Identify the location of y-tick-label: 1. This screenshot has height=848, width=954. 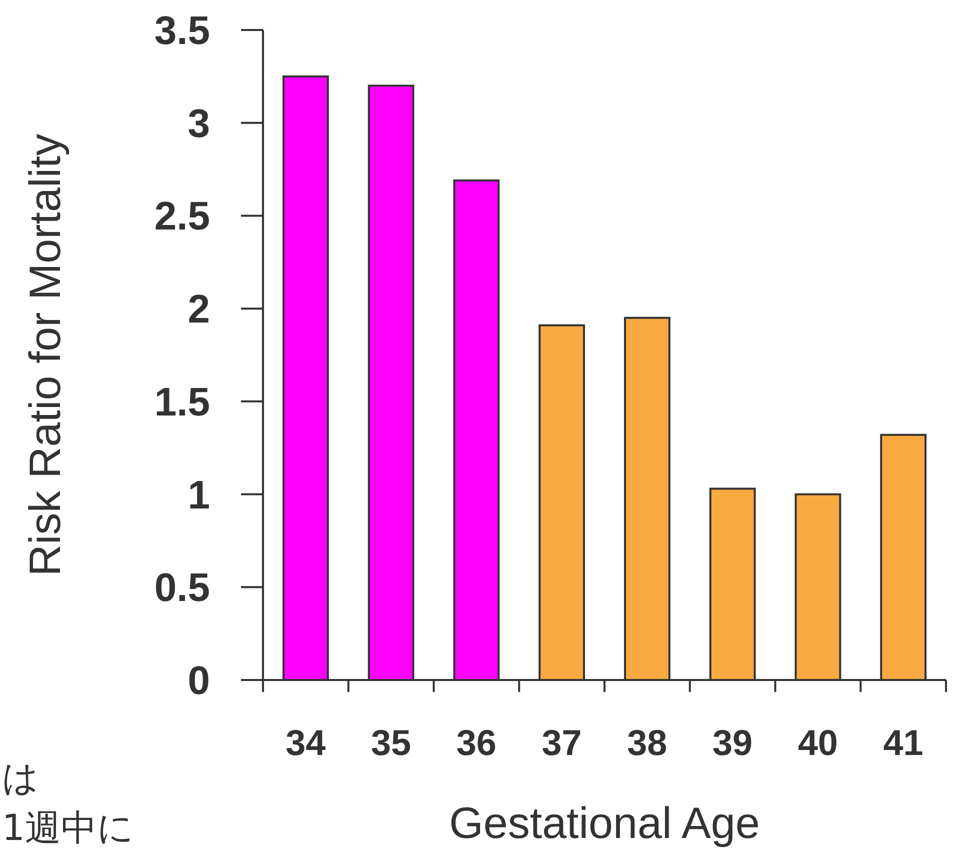
(199, 495).